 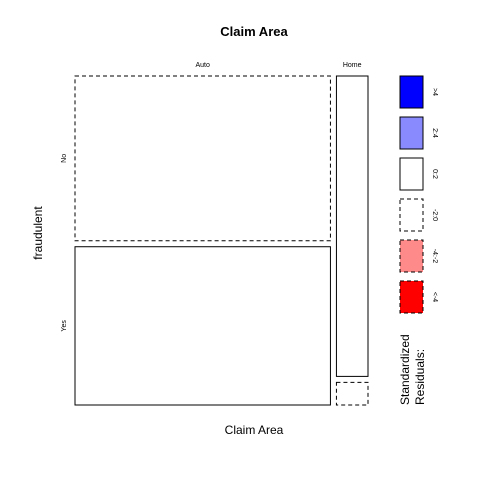 What do you see at coordinates (352, 226) in the screenshot?
I see `mosaic-cell-home-no` at bounding box center [352, 226].